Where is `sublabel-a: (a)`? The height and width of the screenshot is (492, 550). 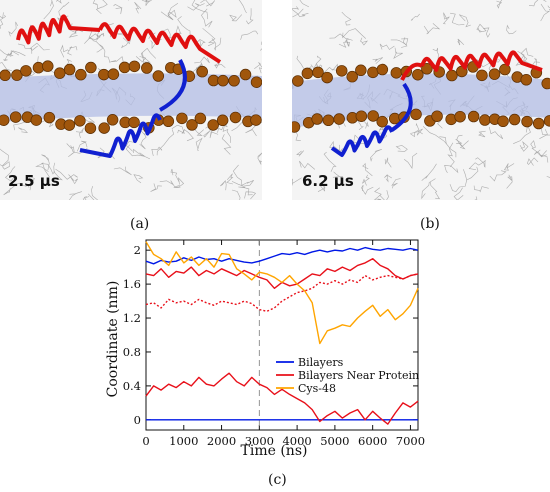
sublabel-a: (a) is located at coordinates (140, 224).